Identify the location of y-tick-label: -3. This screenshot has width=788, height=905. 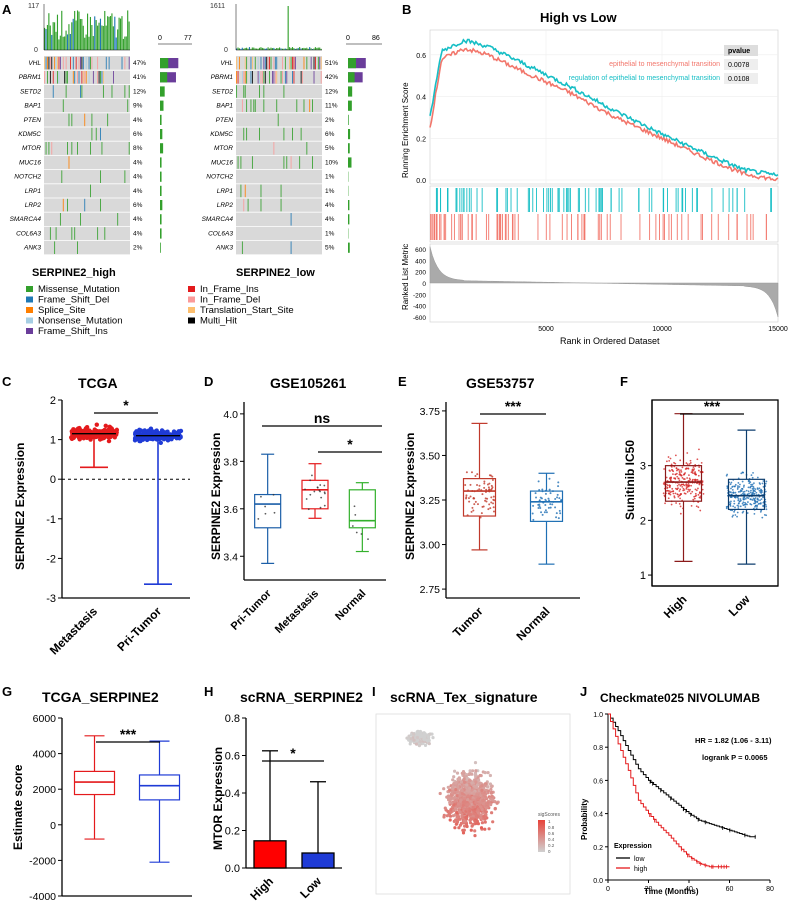
(51, 599).